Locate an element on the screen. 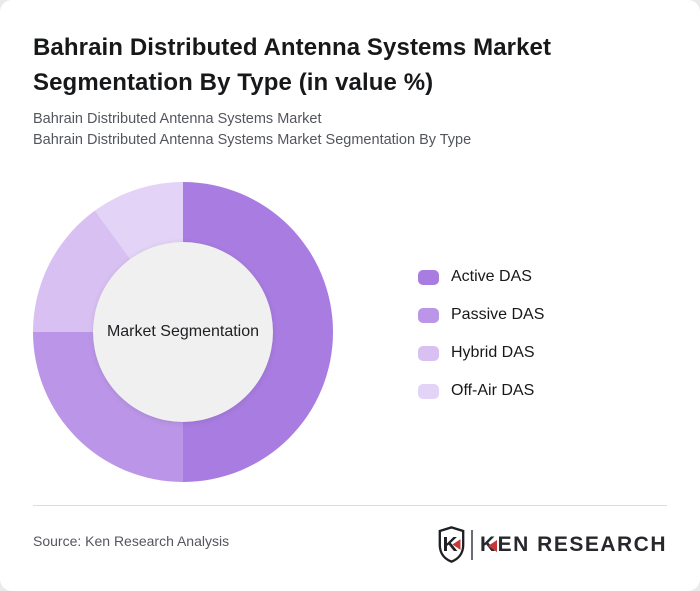  donut-center: Market Segmentation is located at coordinates (183, 332).